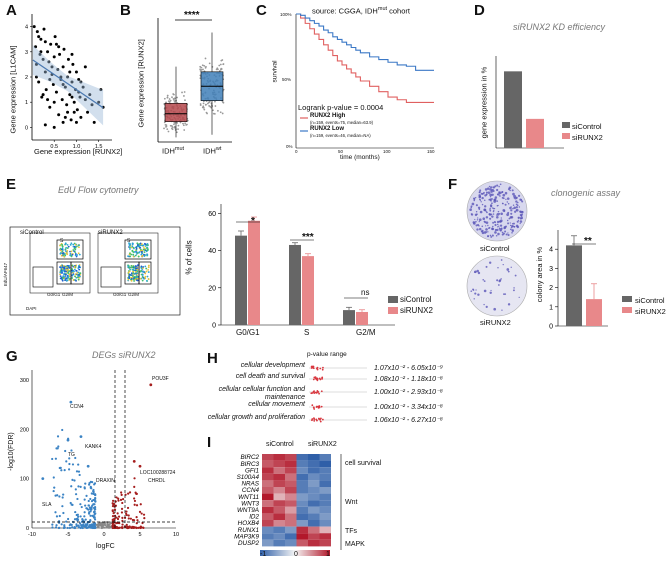  I want to click on km-low-curve, so click(365, 42).